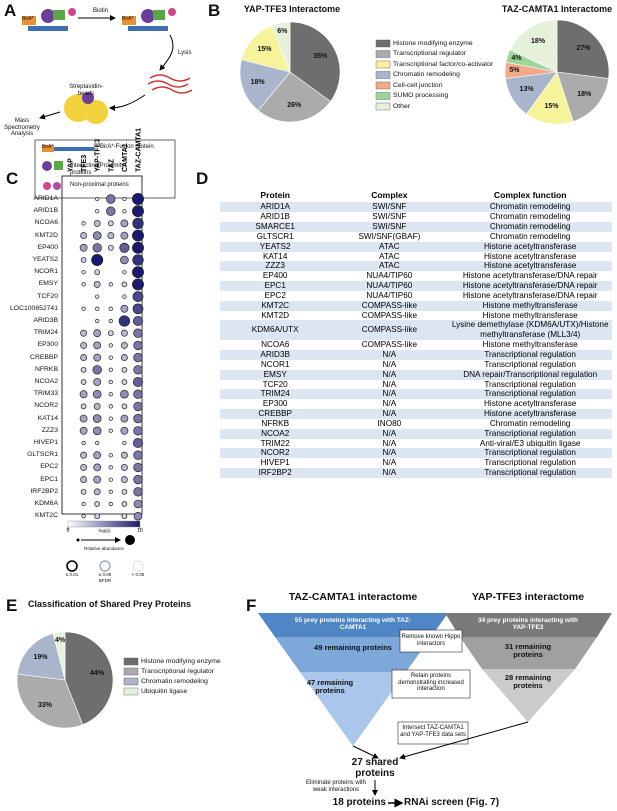  Describe the element at coordinates (292, 9) in the screenshot. I see `pie-title: YAP-TFE3 Interactome` at that location.